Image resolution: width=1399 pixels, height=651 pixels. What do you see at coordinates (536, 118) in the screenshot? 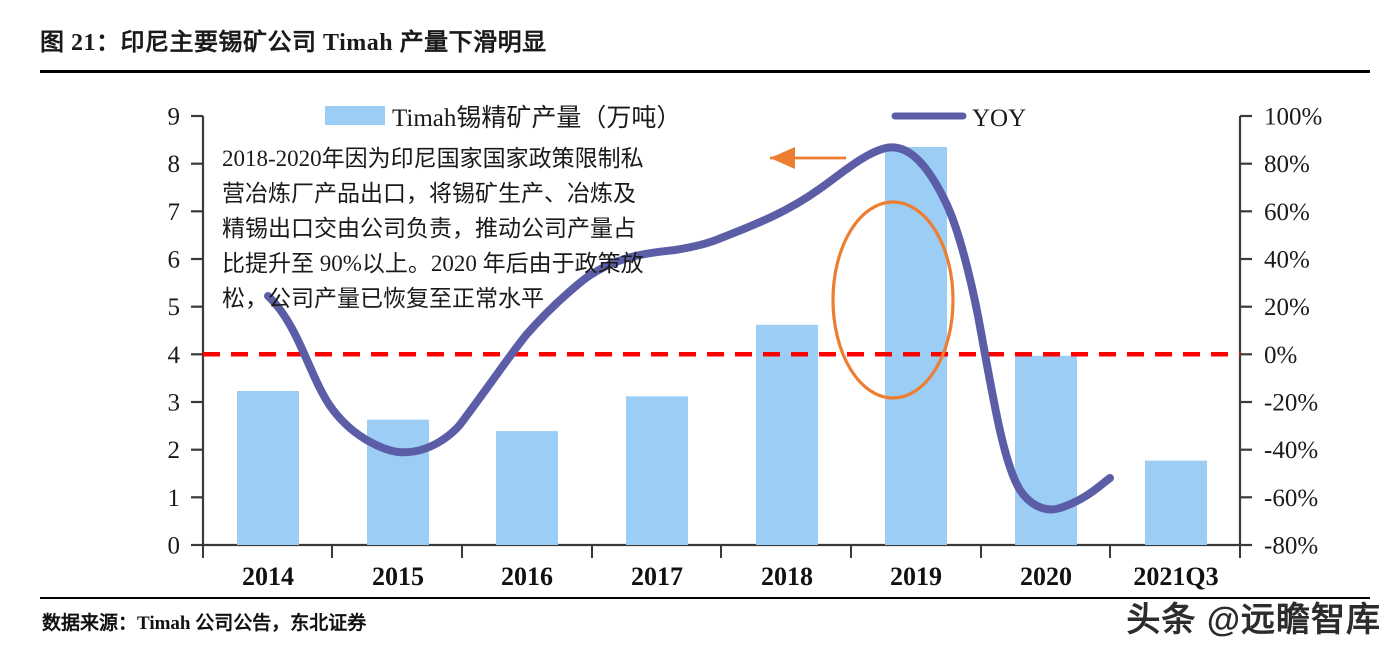
I see `legend-label-bar: Timah锡精矿产量（万吨）` at bounding box center [536, 118].